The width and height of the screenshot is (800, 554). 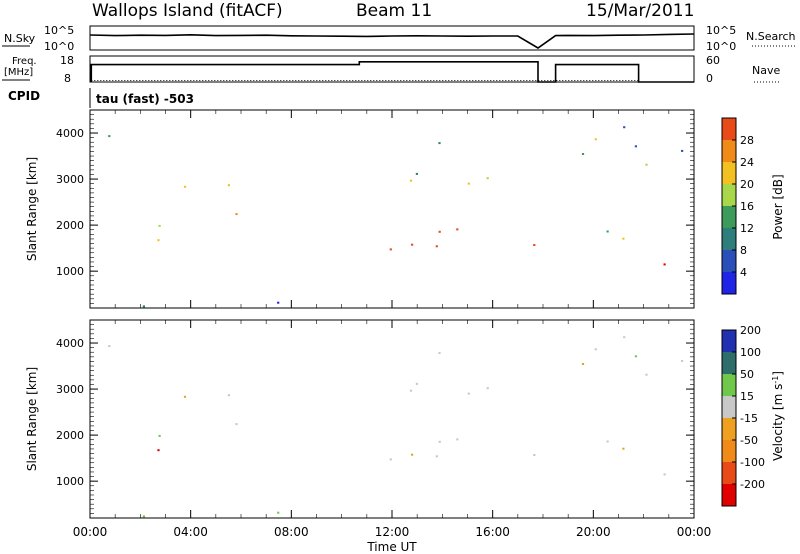 What do you see at coordinates (640, 11) in the screenshot?
I see `date-title: 15/Mar/2011` at bounding box center [640, 11].